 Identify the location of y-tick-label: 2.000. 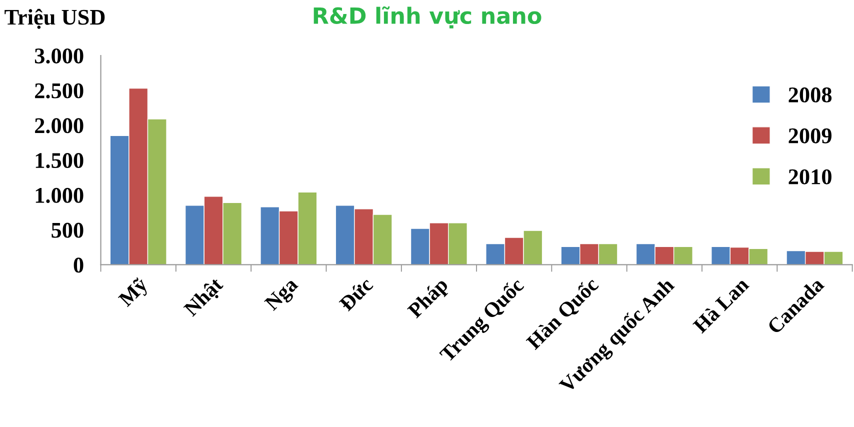
(59, 126).